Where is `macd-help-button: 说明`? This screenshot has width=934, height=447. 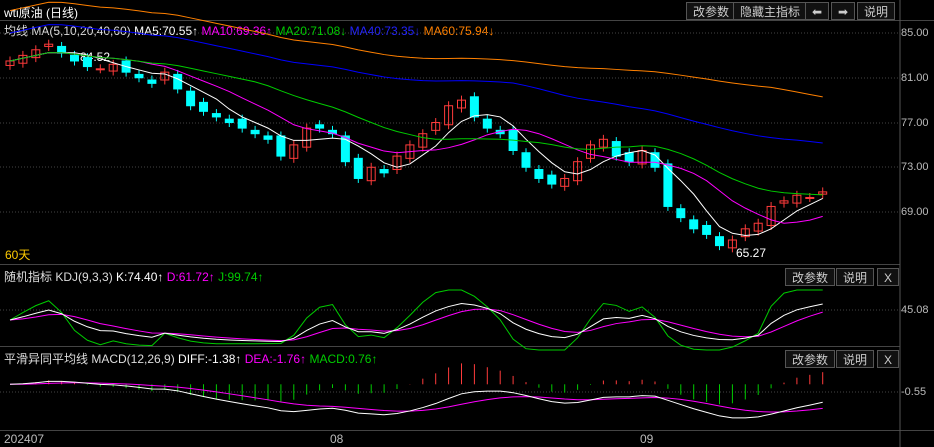 macd-help-button: 说明 is located at coordinates (855, 359).